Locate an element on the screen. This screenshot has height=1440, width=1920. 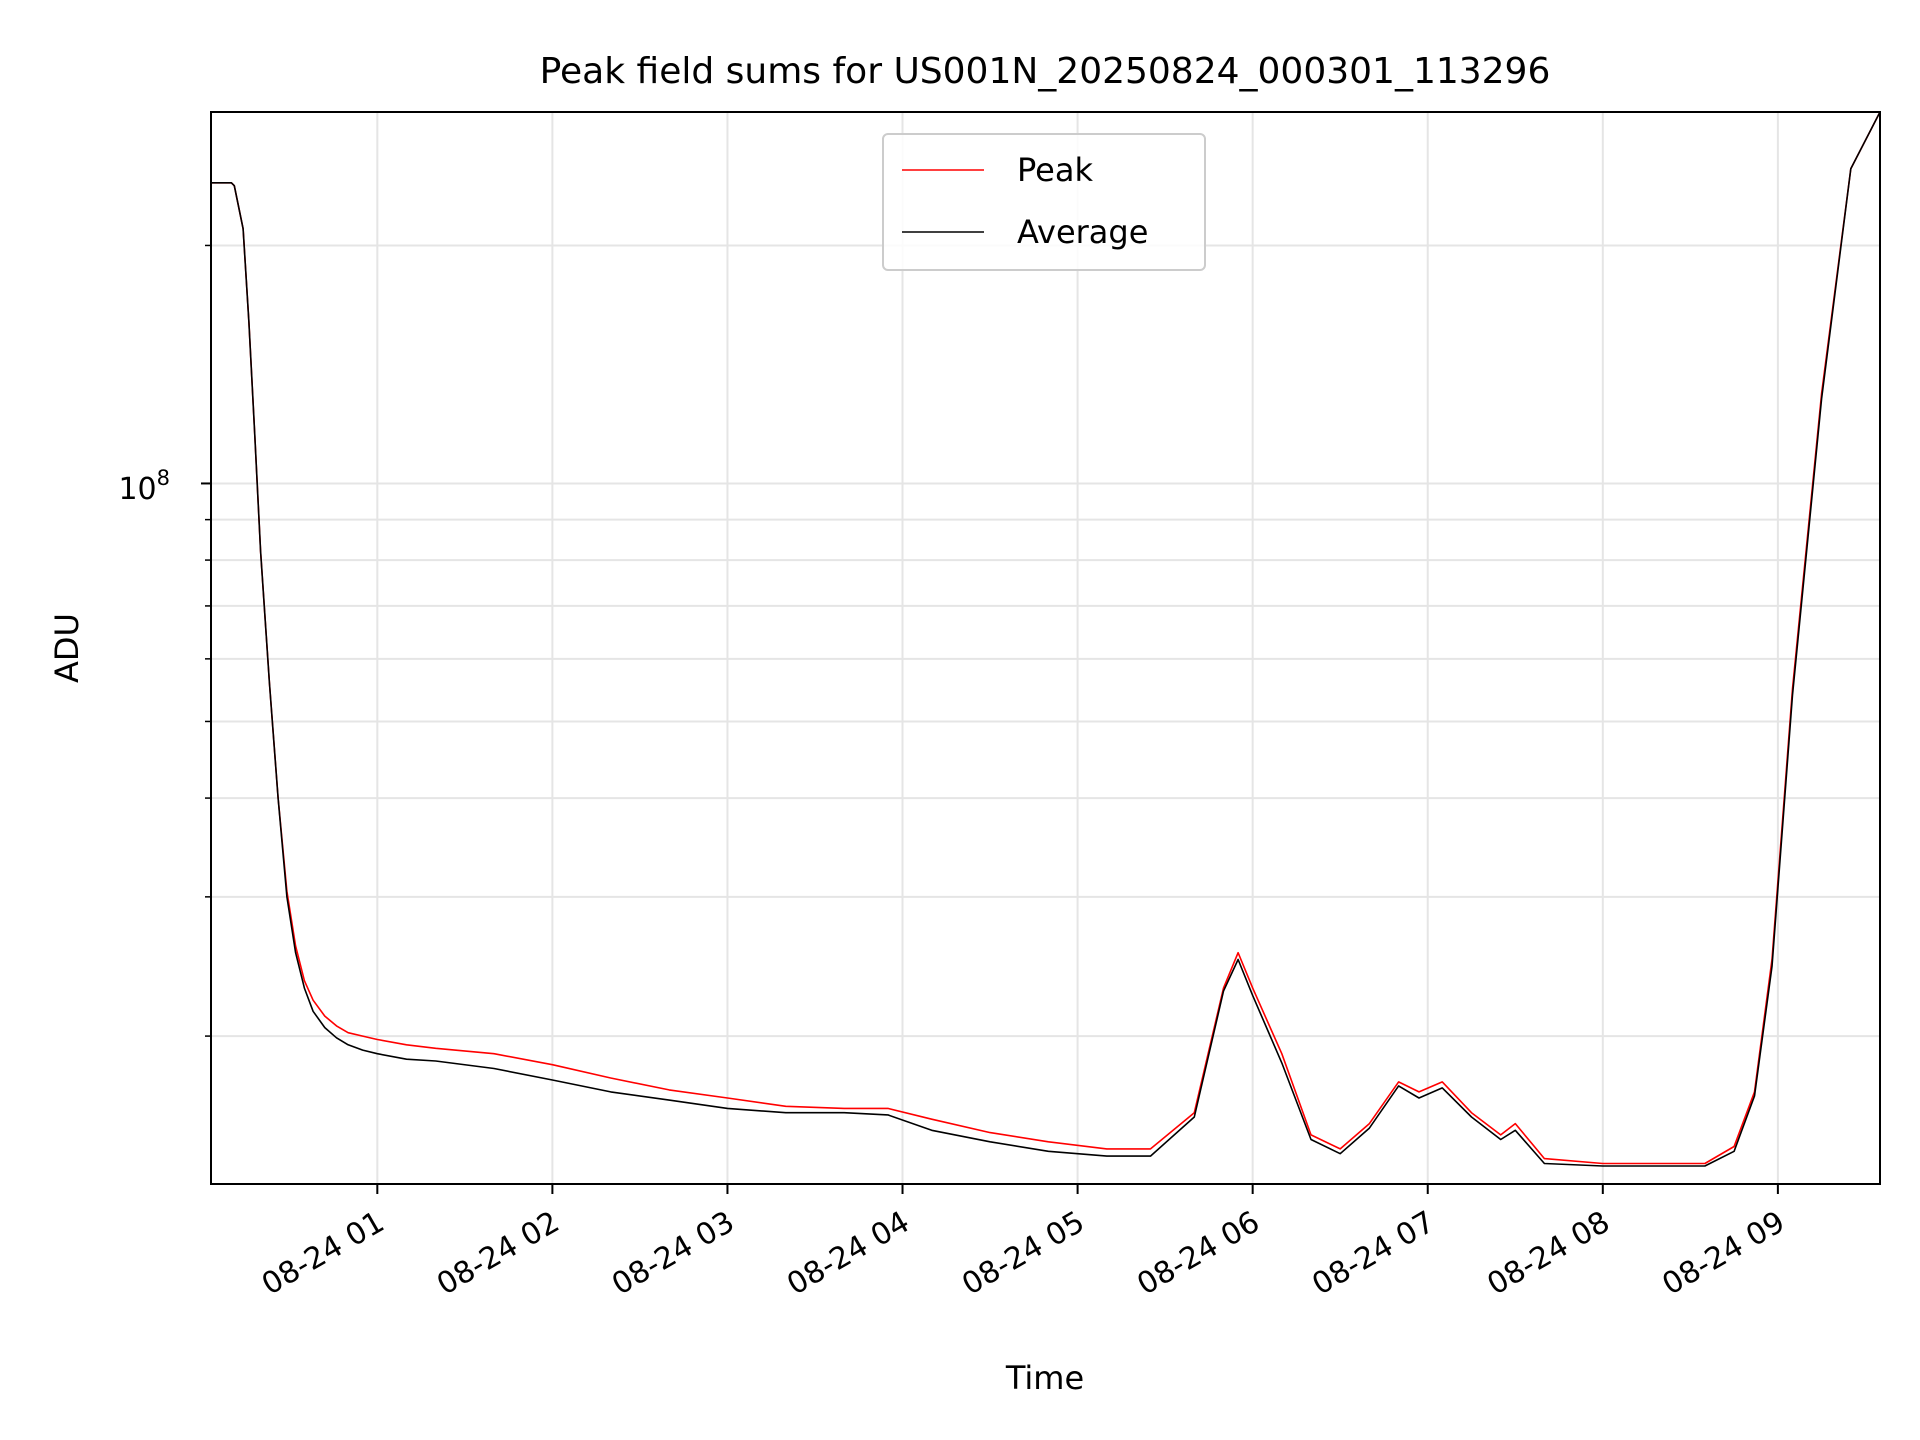
legend-box is located at coordinates (1044, 202).